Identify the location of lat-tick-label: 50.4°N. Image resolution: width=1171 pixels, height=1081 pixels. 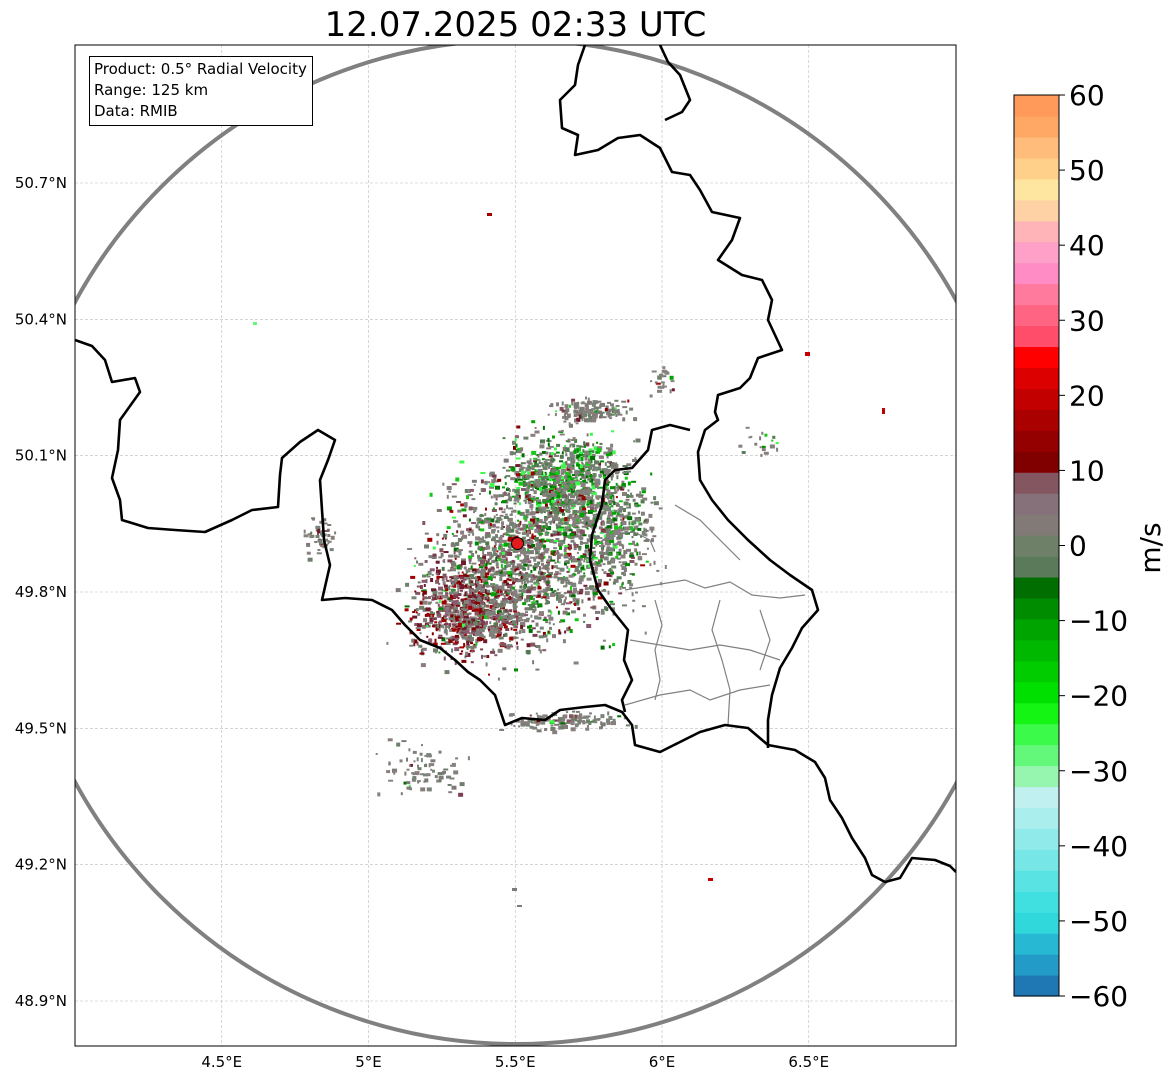
(41, 319).